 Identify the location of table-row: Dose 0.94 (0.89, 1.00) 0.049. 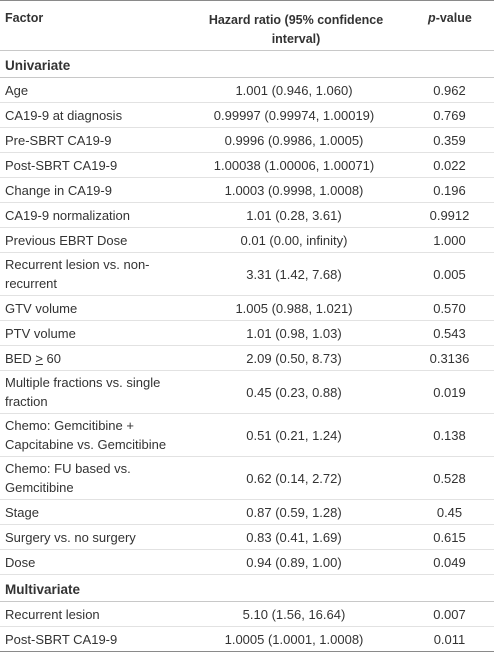
(247, 562).